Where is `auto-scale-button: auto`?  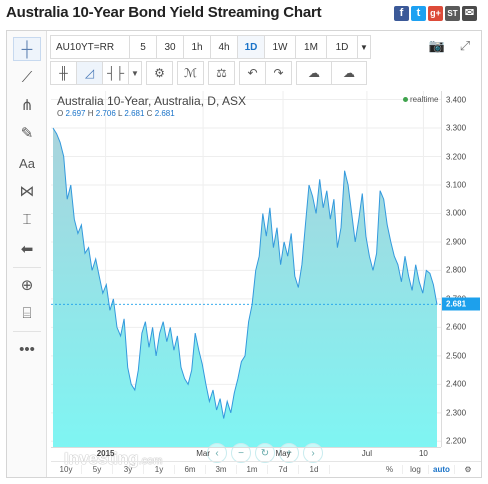
auto-scale-button: auto is located at coordinates (442, 469).